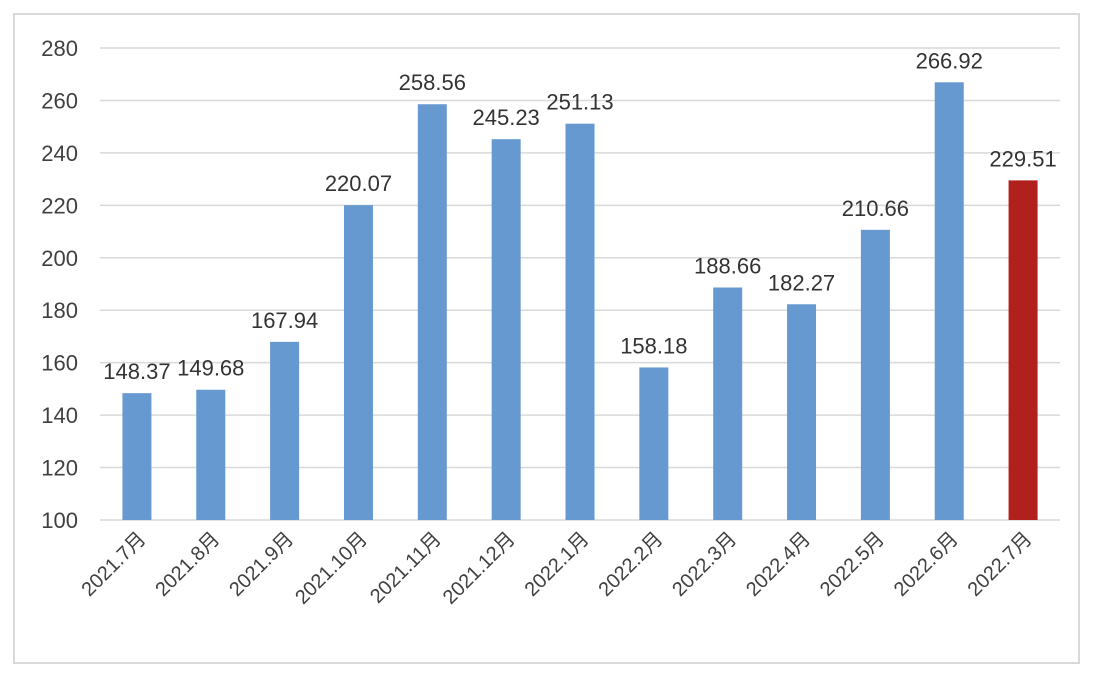  What do you see at coordinates (59, 48) in the screenshot?
I see `y-tick-label: 280` at bounding box center [59, 48].